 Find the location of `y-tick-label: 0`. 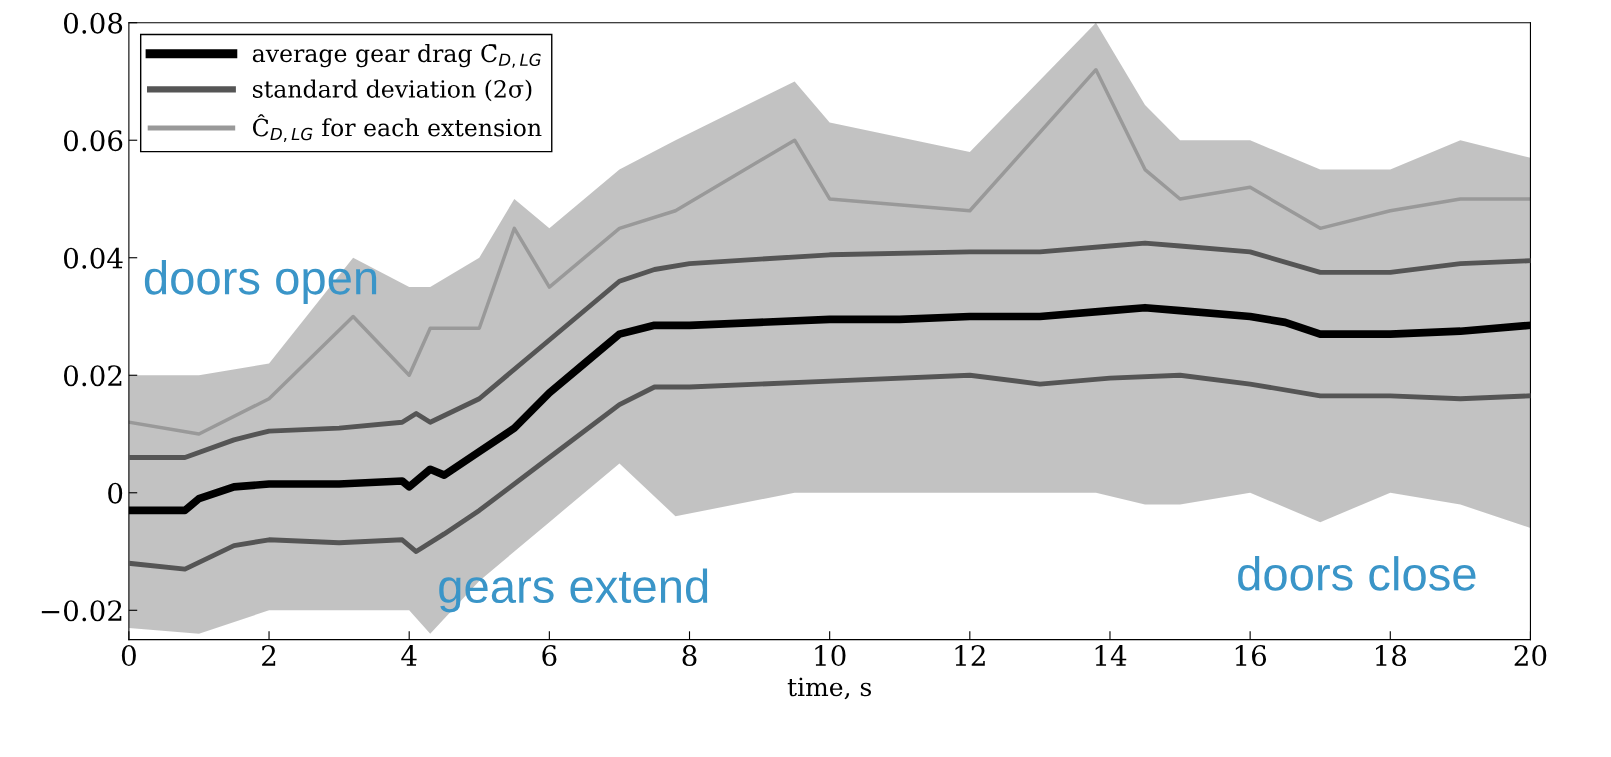

y-tick-label: 0 is located at coordinates (115, 493).